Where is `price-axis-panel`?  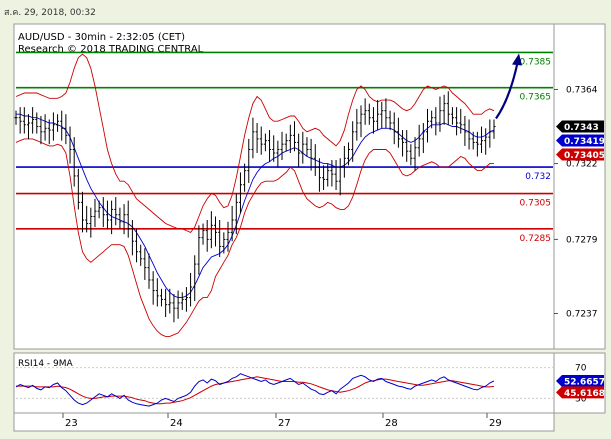 price-axis-panel is located at coordinates (579, 186).